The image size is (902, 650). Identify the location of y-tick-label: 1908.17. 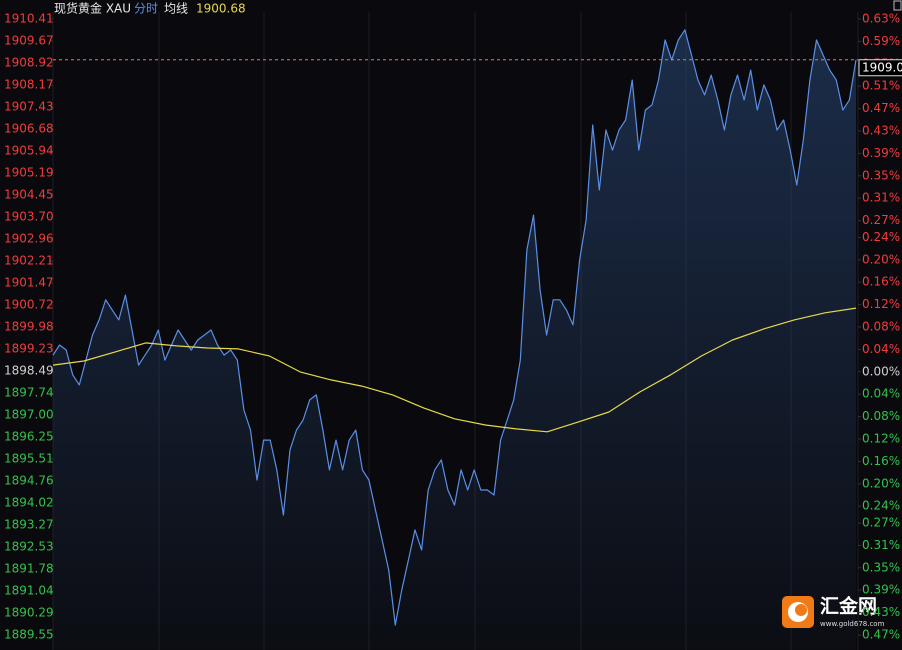
(29, 85).